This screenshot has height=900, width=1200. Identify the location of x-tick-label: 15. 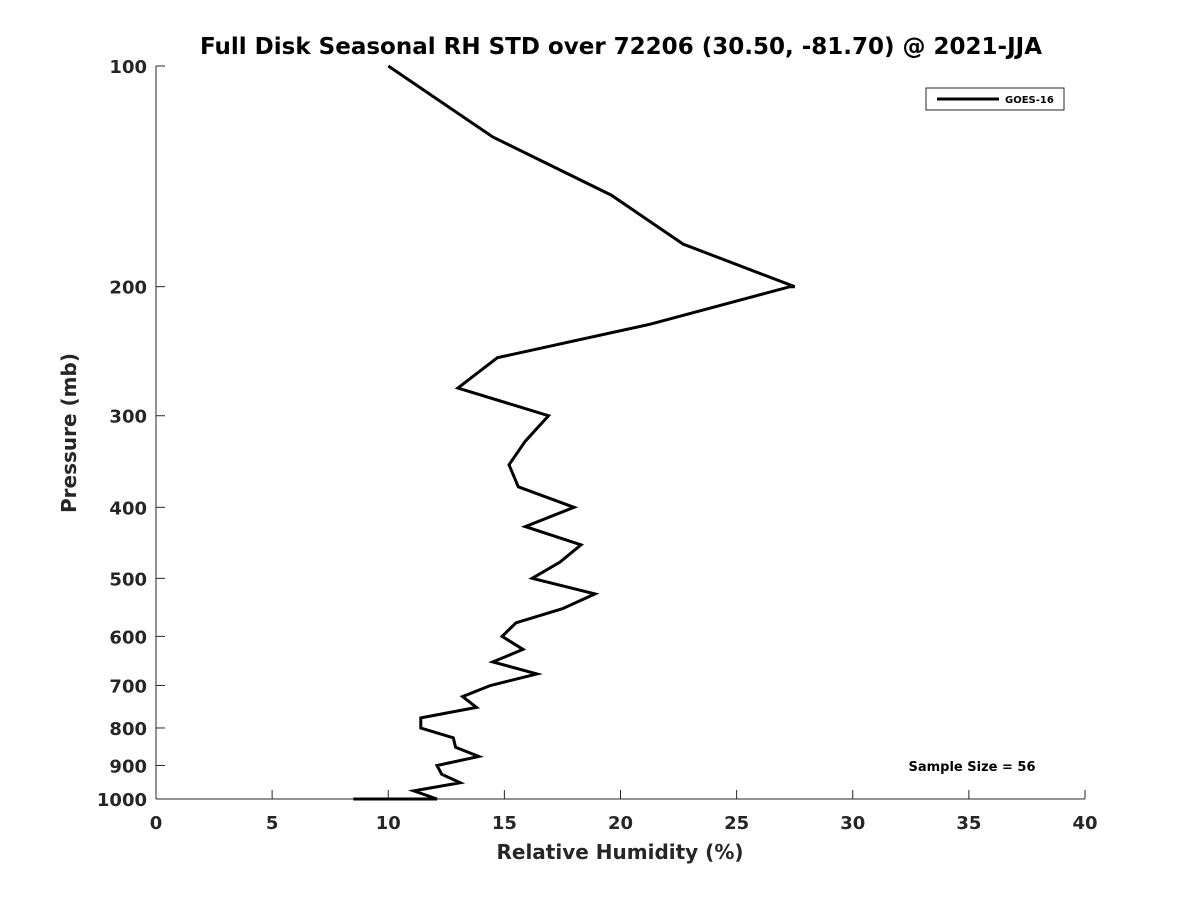
(504, 823).